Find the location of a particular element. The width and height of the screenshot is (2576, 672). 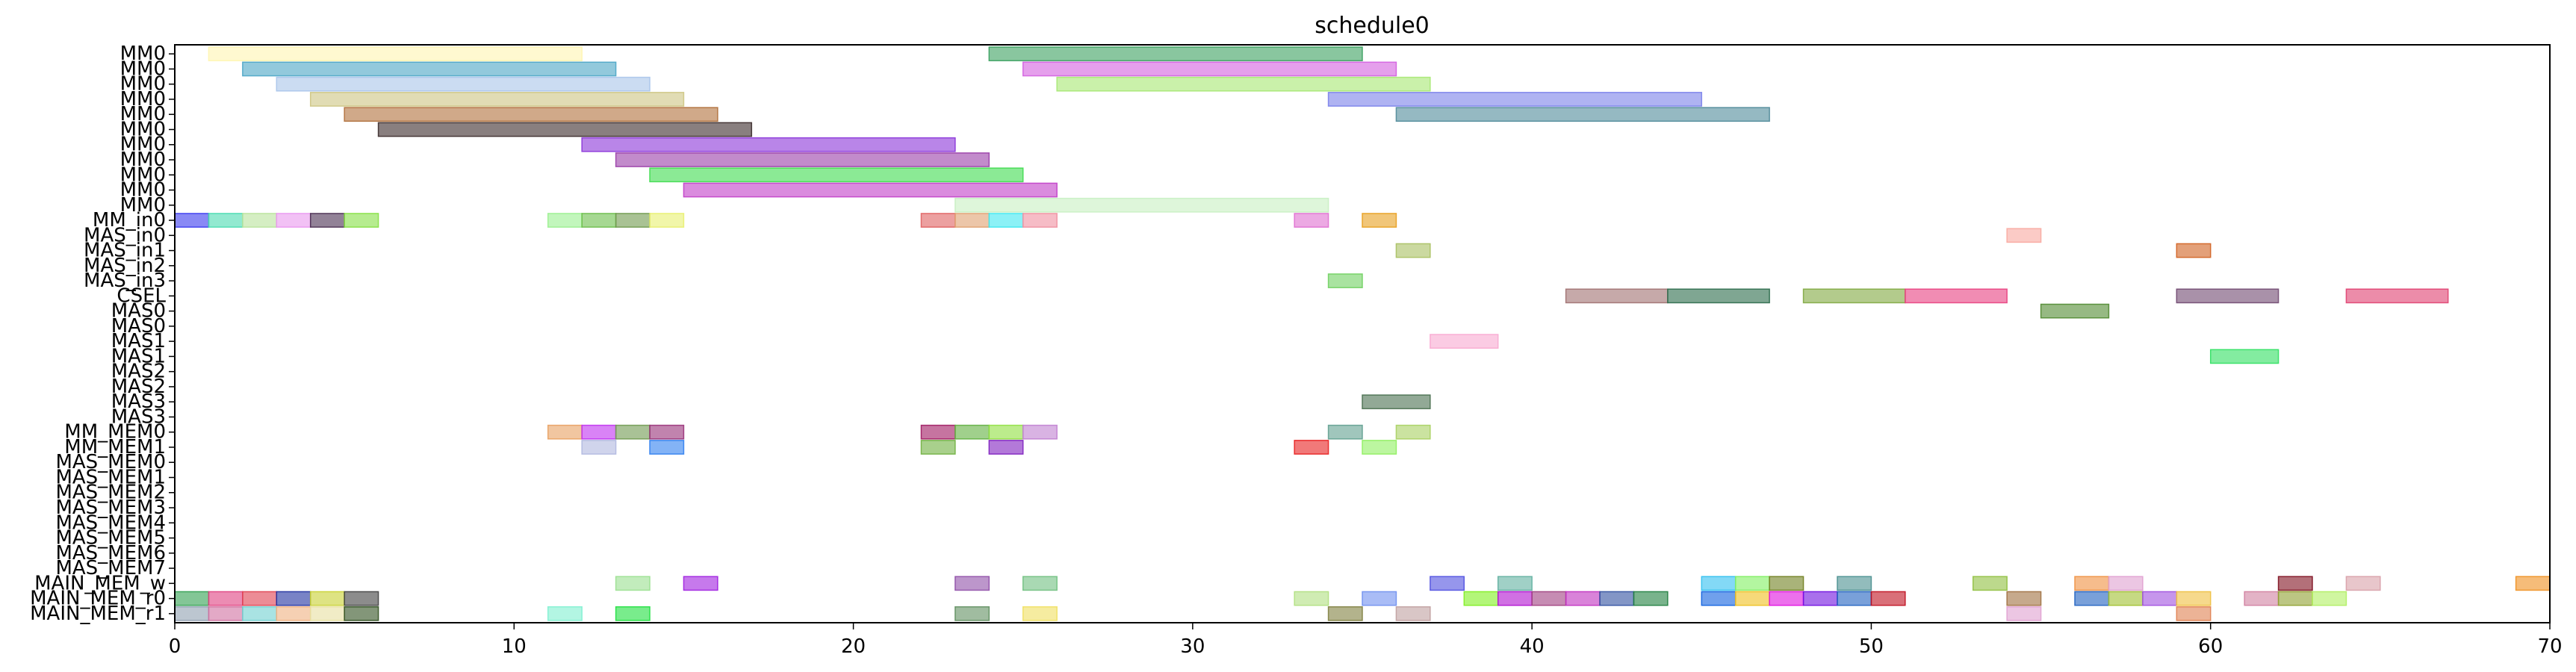

y-tick-label: MAIN_MEM_r1 is located at coordinates (98, 614).